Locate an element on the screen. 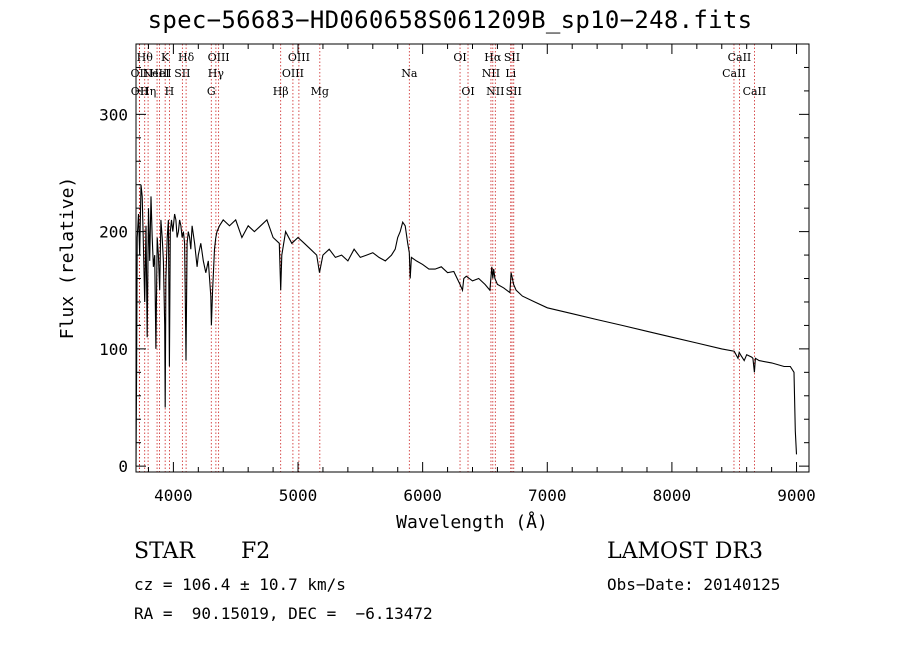  y-tick-label: 0 is located at coordinates (123, 466).